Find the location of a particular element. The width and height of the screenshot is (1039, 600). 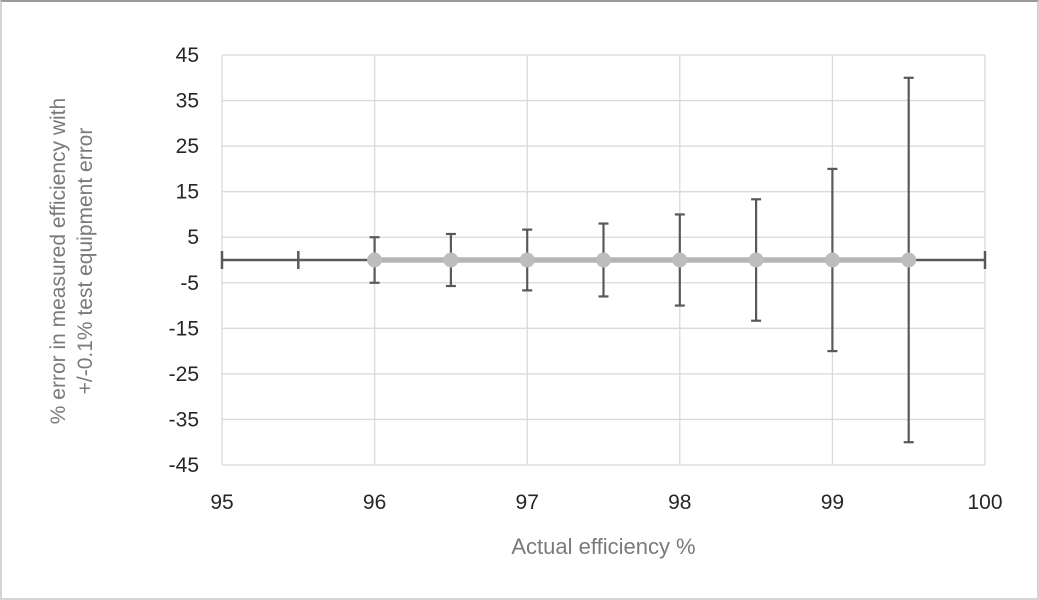

y-axis-title-line-2: +/-0.1% test equipment error is located at coordinates (85, 261).